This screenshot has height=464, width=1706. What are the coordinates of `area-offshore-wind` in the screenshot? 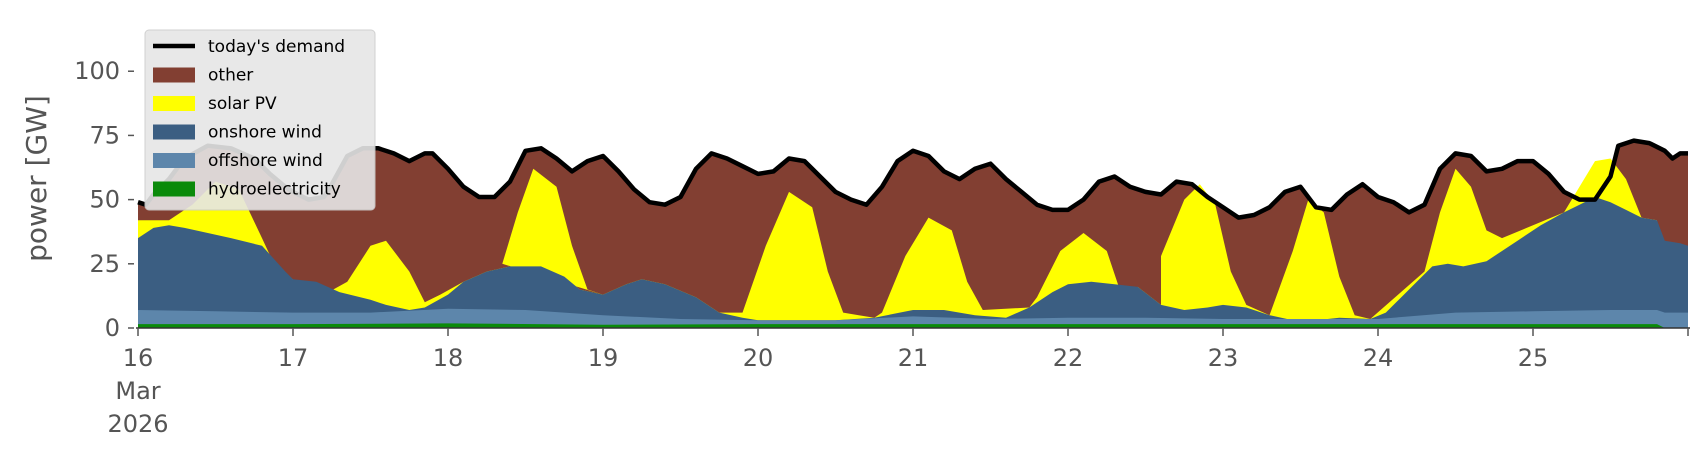 It's located at (913, 318).